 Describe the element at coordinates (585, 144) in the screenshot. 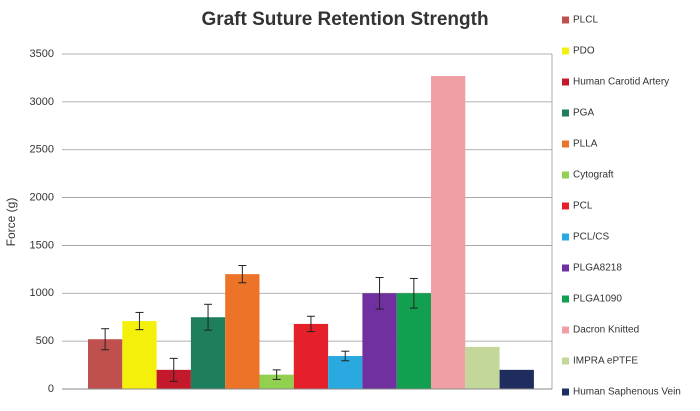

I see `legend-label: PLLA` at that location.